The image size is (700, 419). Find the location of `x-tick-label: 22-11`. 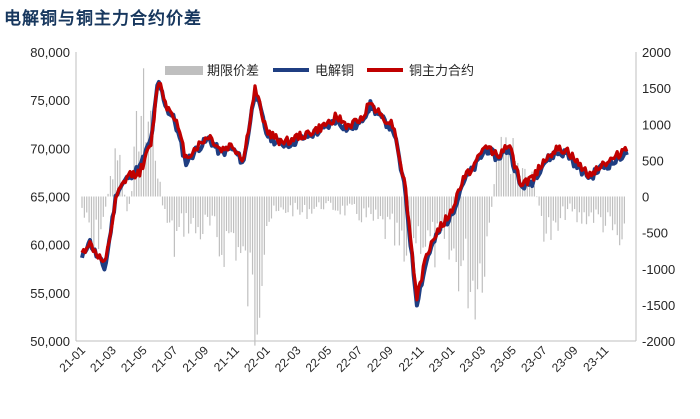

x-tick-label: 22-11 is located at coordinates (411, 358).